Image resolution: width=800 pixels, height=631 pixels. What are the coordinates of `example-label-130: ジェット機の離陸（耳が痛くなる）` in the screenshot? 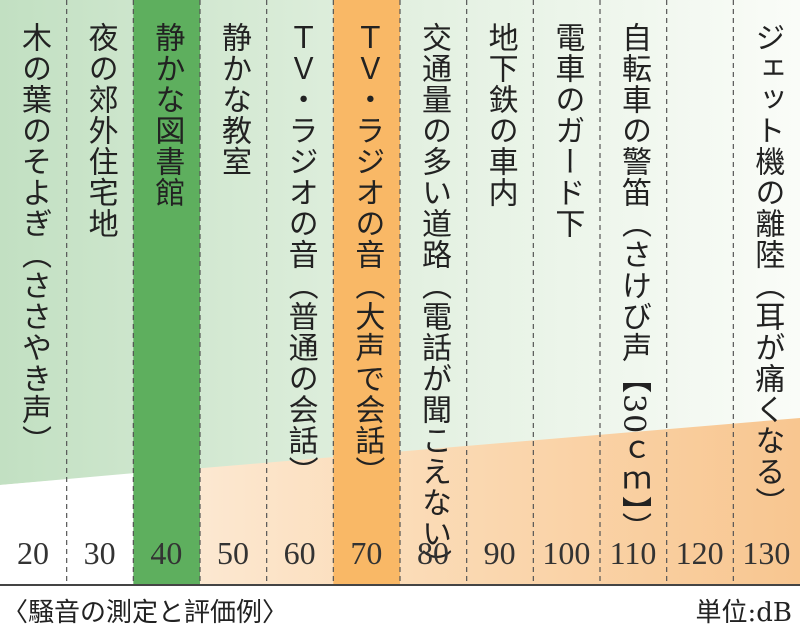 It's located at (767, 270).